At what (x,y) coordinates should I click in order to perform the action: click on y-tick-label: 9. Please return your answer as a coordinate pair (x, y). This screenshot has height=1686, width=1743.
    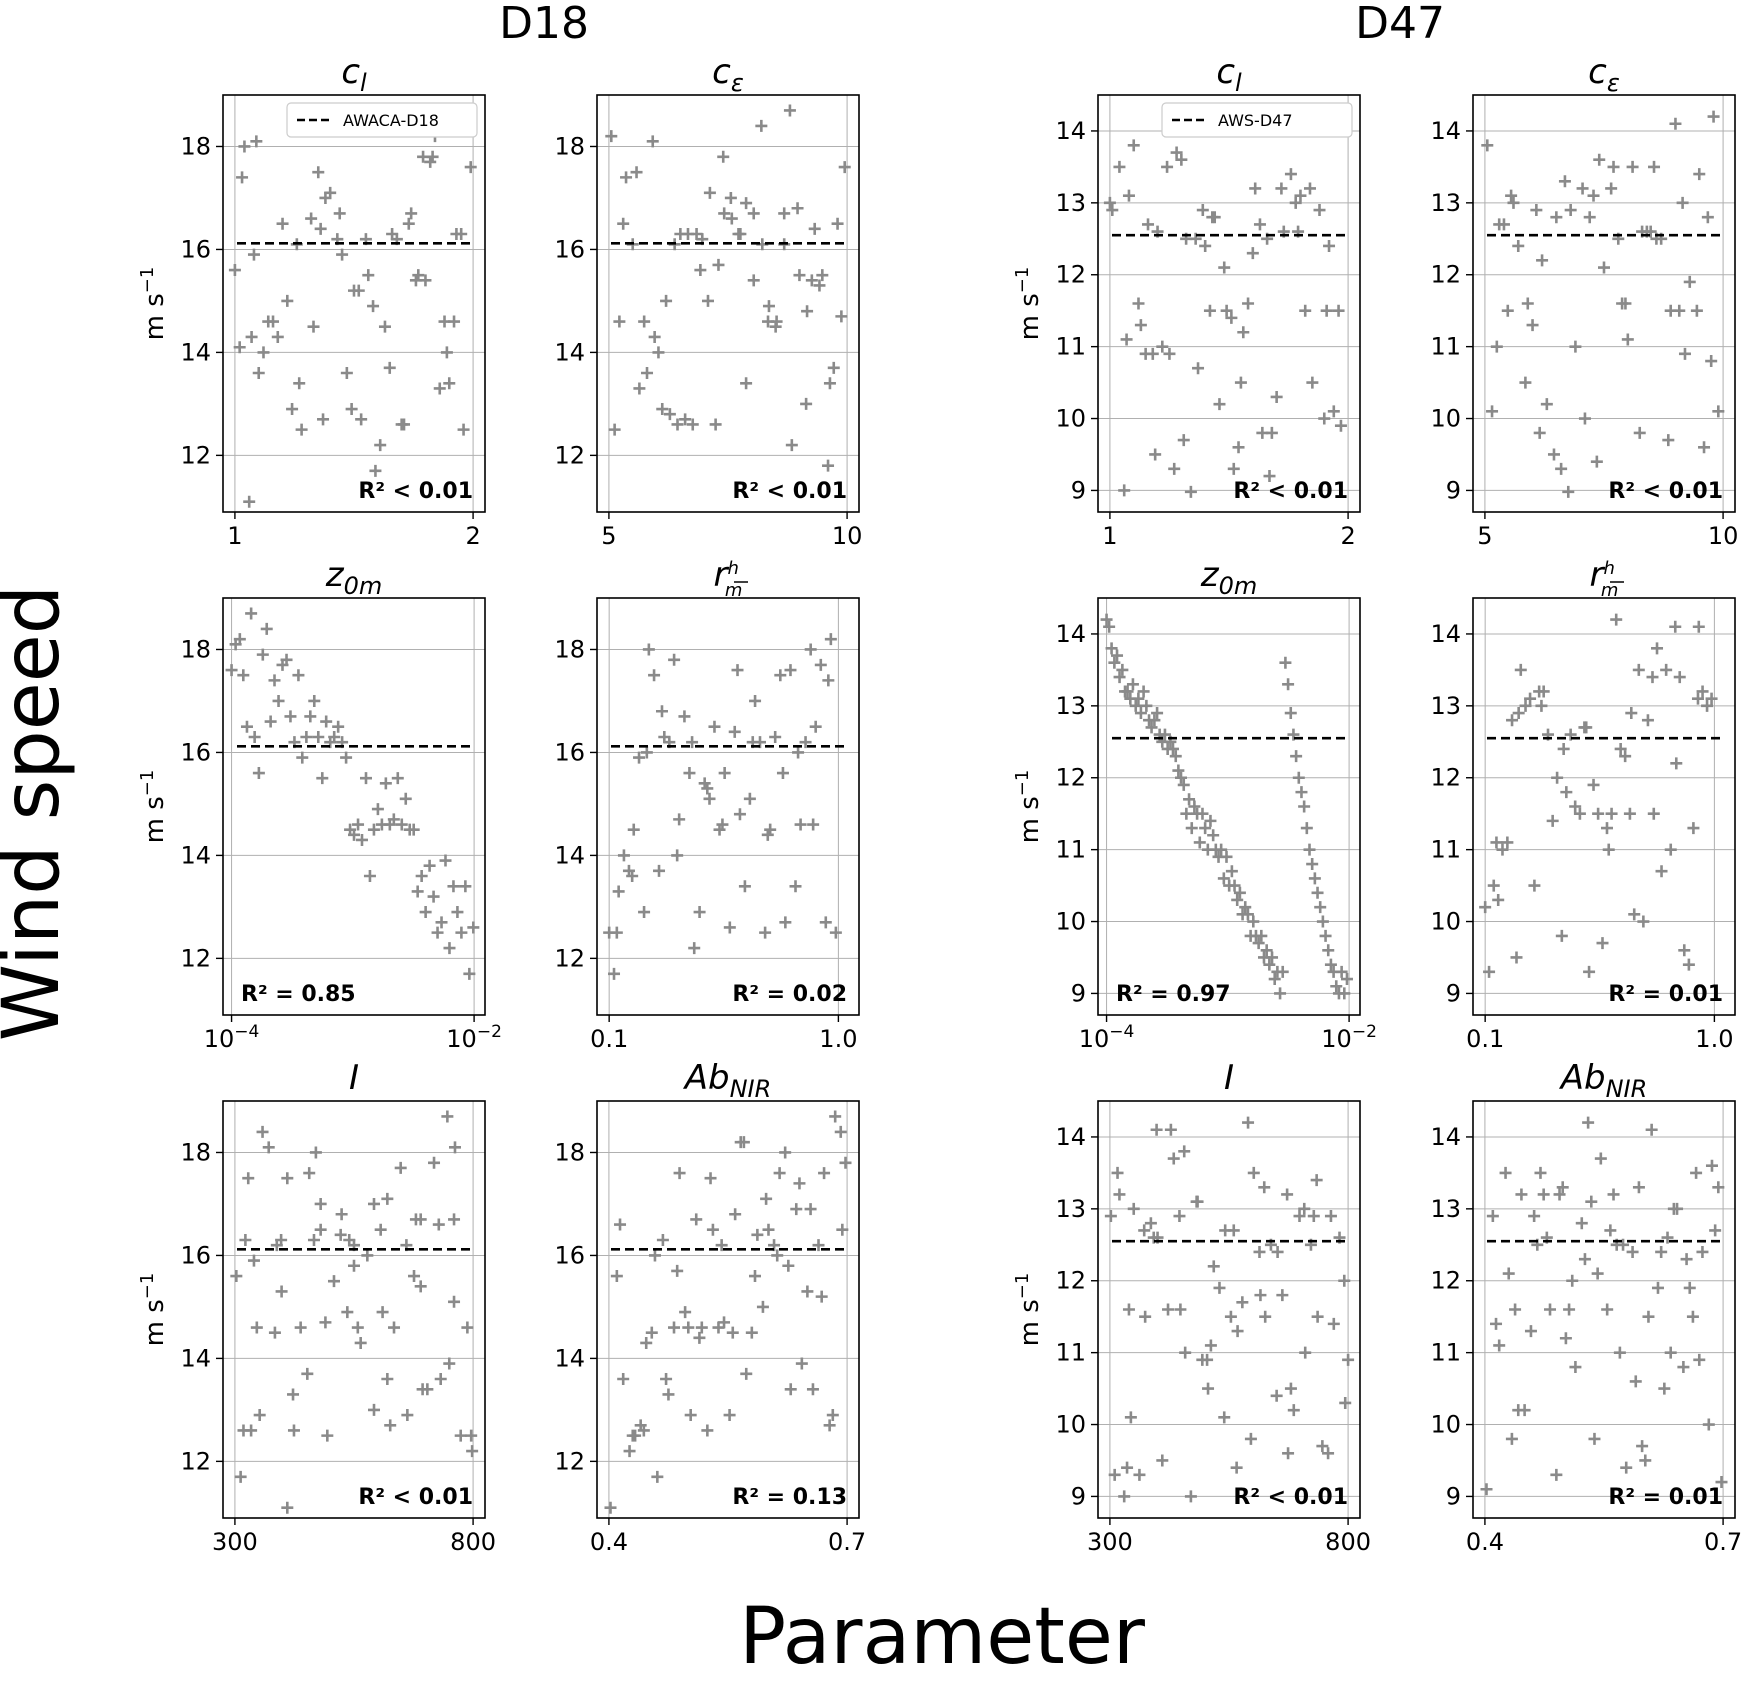
    Looking at the image, I should click on (1078, 490).